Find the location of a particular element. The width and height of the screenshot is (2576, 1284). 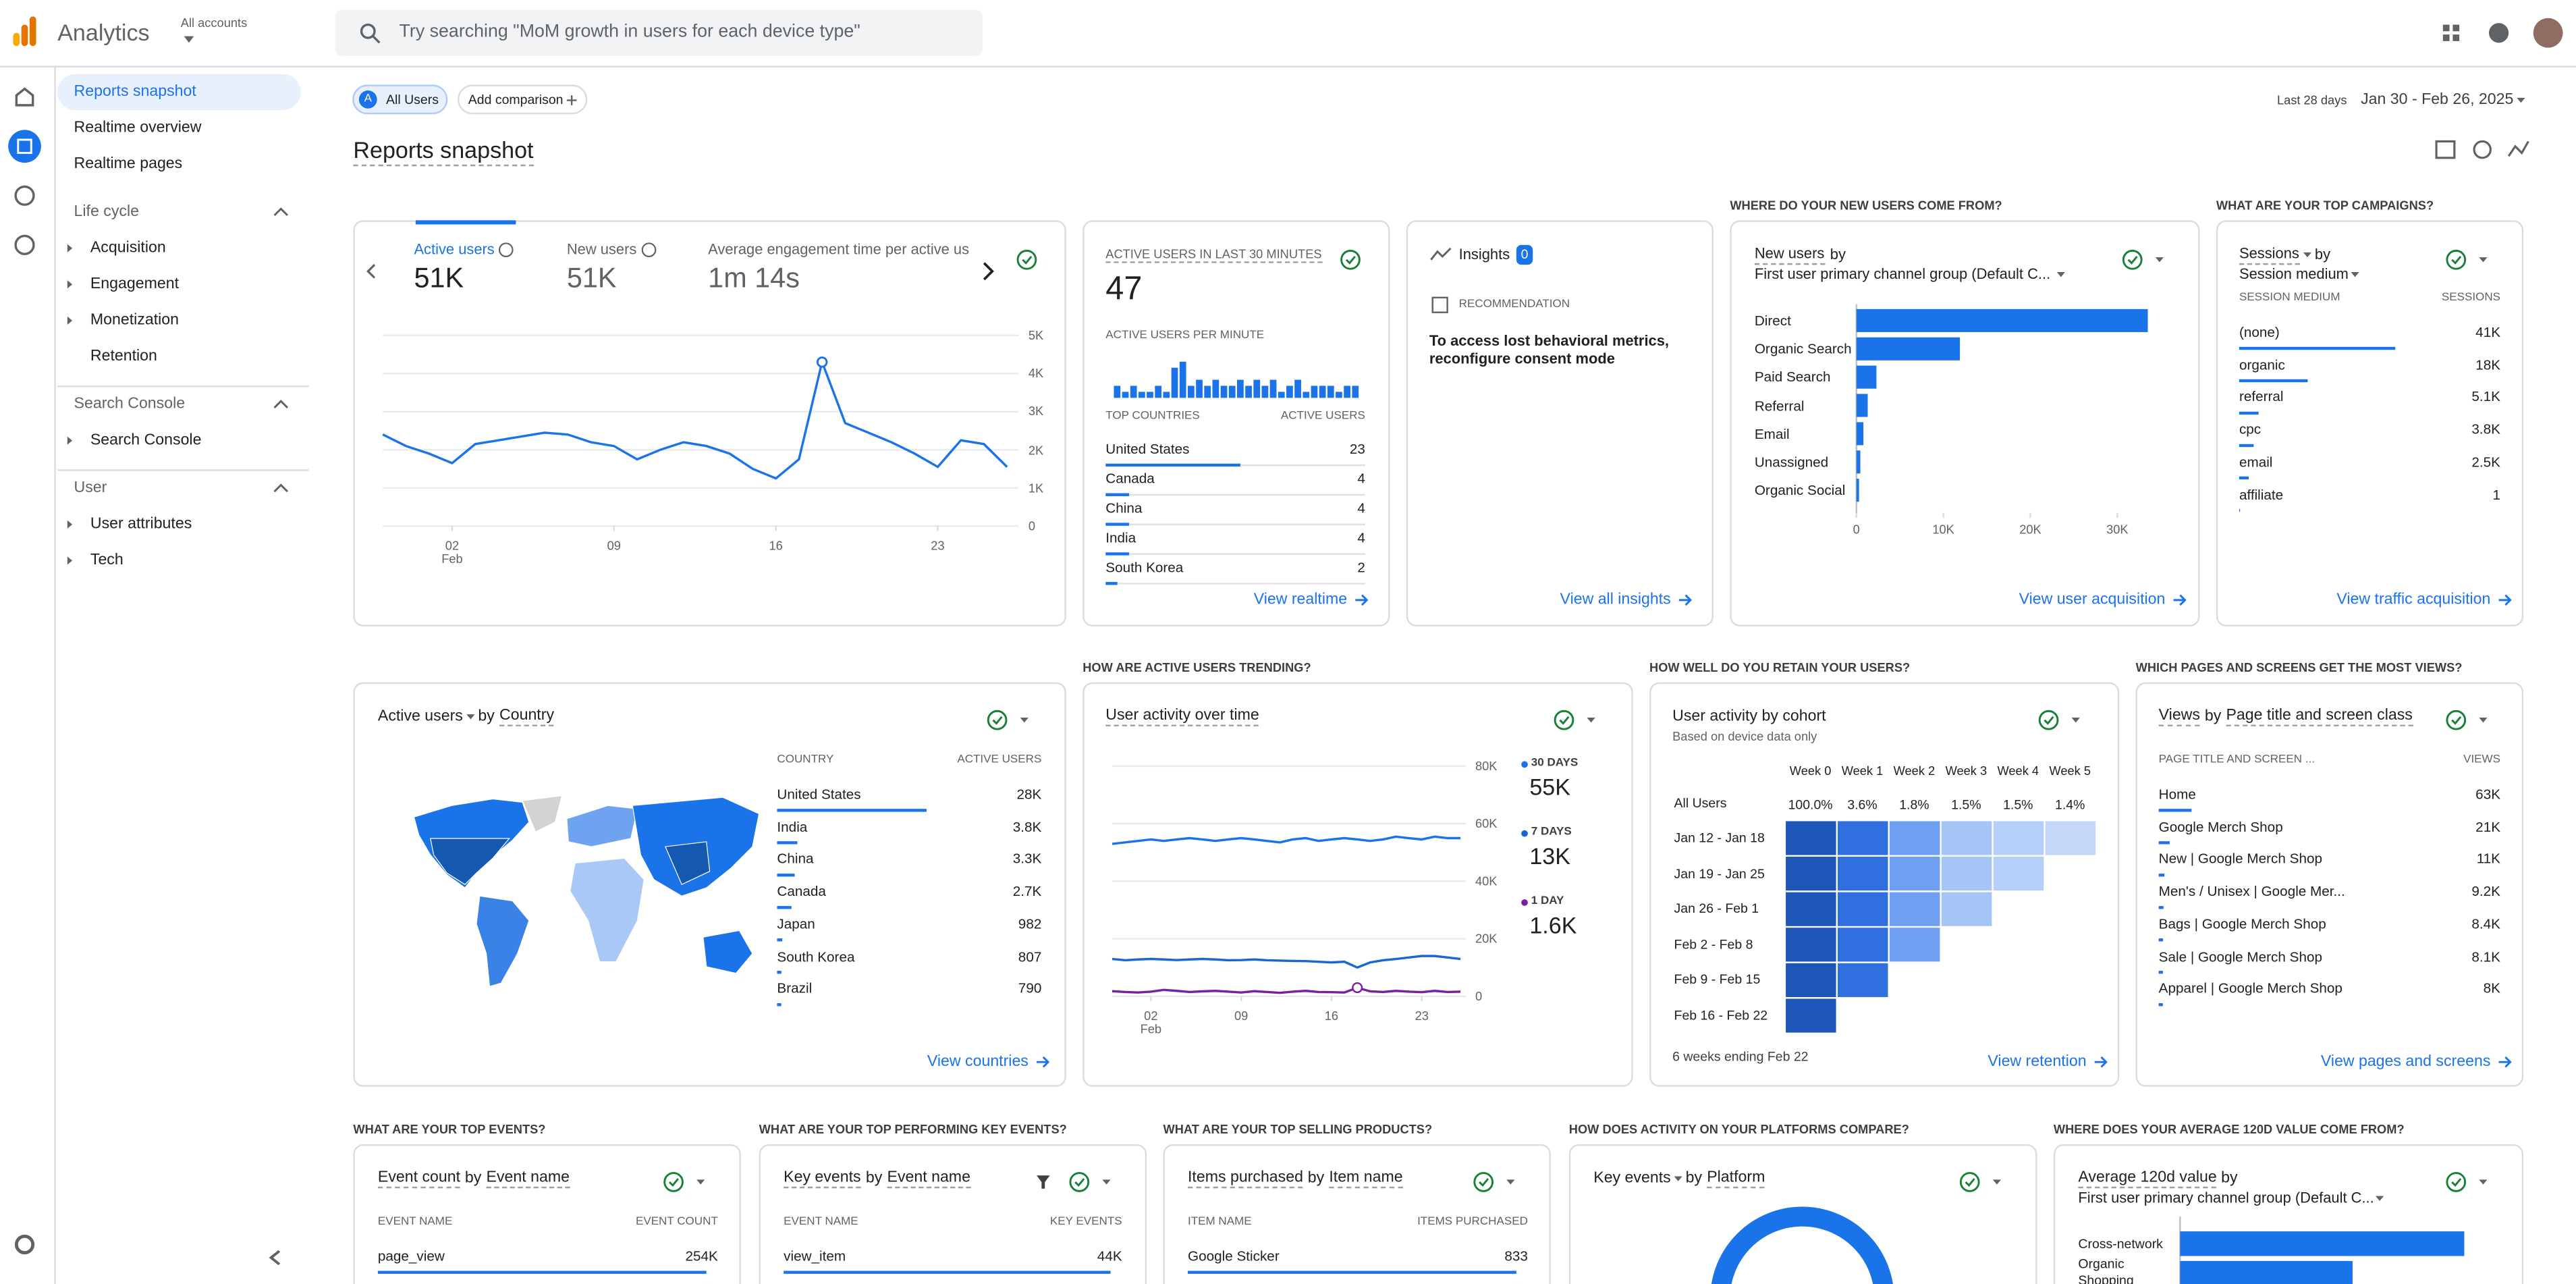

row-label: China is located at coordinates (796, 858).